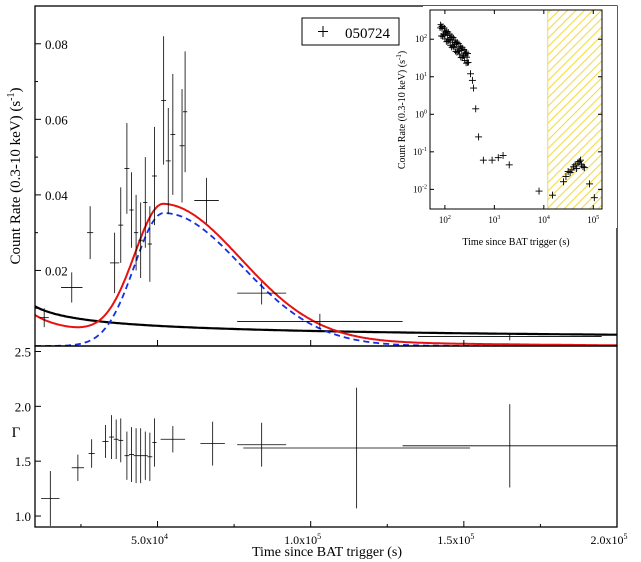 The width and height of the screenshot is (641, 562). What do you see at coordinates (401, 110) in the screenshot?
I see `inset-y-axis-label: Count Rate (0.3-10 keV) (s-1)` at bounding box center [401, 110].